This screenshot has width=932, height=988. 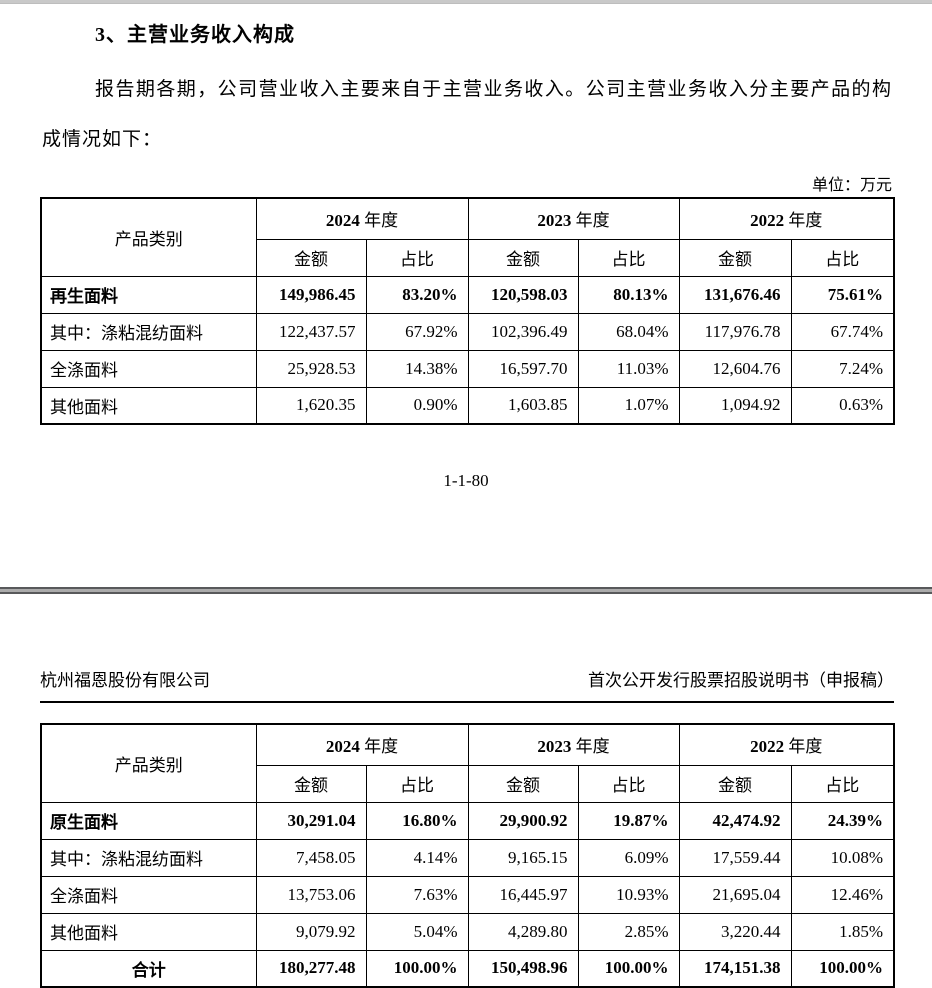 What do you see at coordinates (523, 894) in the screenshot?
I see `value-cell: 16,445.97` at bounding box center [523, 894].